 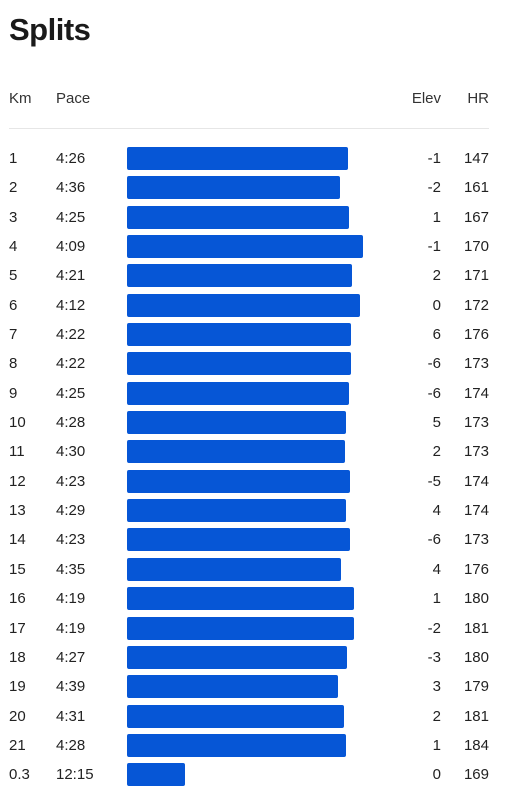 What do you see at coordinates (252, 774) in the screenshot?
I see `split-row: 0.3 12:15 0 169` at bounding box center [252, 774].